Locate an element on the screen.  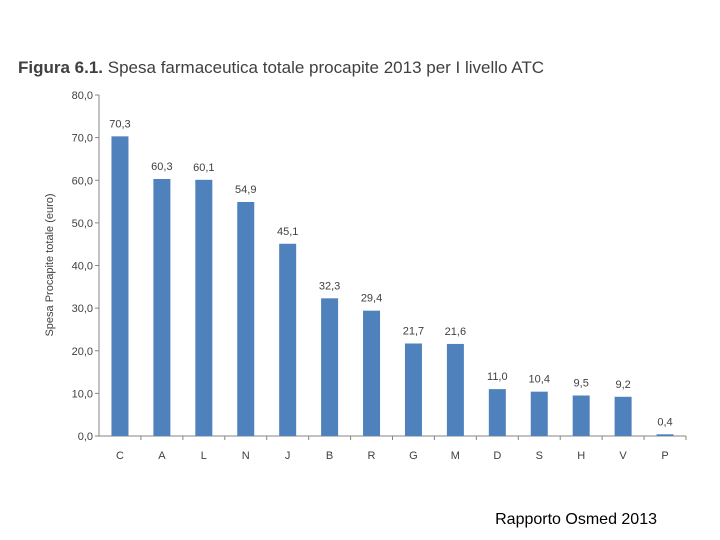
bar-h is located at coordinates (581, 415).